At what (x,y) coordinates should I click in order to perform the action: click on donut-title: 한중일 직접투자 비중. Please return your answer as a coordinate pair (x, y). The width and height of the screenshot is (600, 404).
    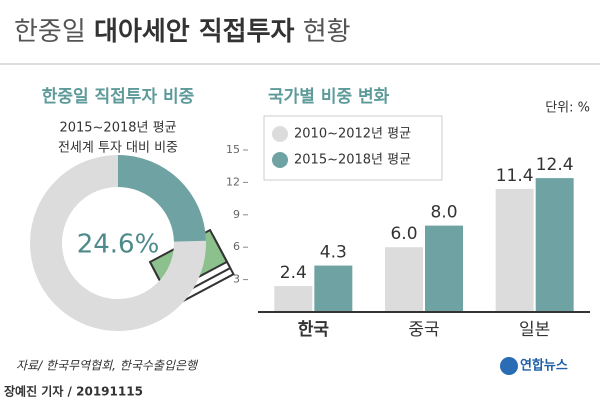
    Looking at the image, I should click on (118, 97).